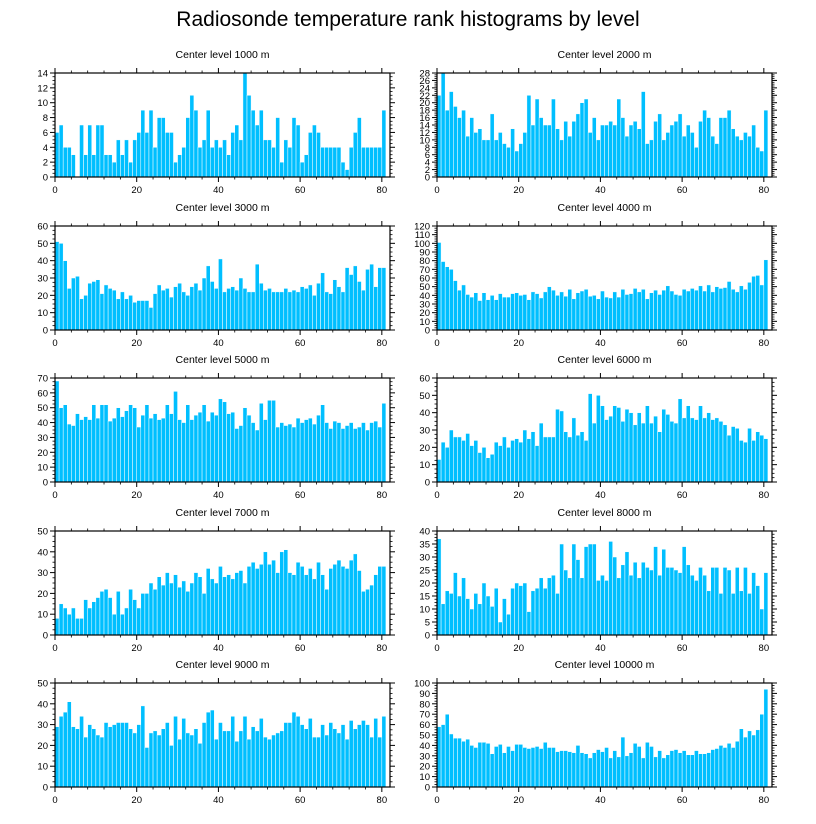  Describe the element at coordinates (600, 343) in the screenshot. I see `x-tick-label: 40` at that location.